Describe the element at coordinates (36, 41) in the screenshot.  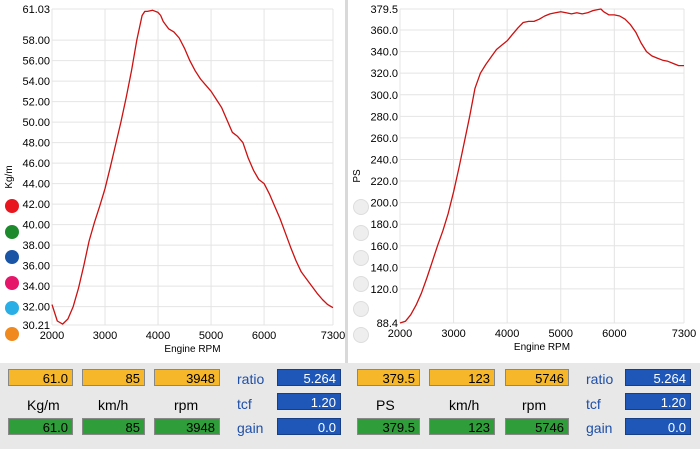
I see `y-tick-label: 58.00` at that location.